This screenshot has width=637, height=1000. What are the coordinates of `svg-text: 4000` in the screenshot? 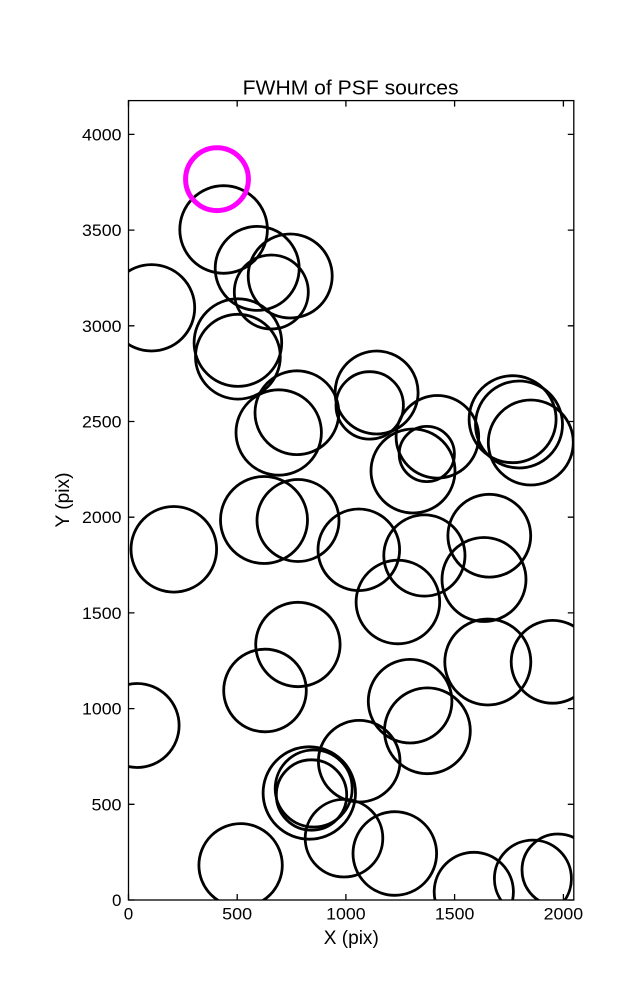 It's located at (102, 134).